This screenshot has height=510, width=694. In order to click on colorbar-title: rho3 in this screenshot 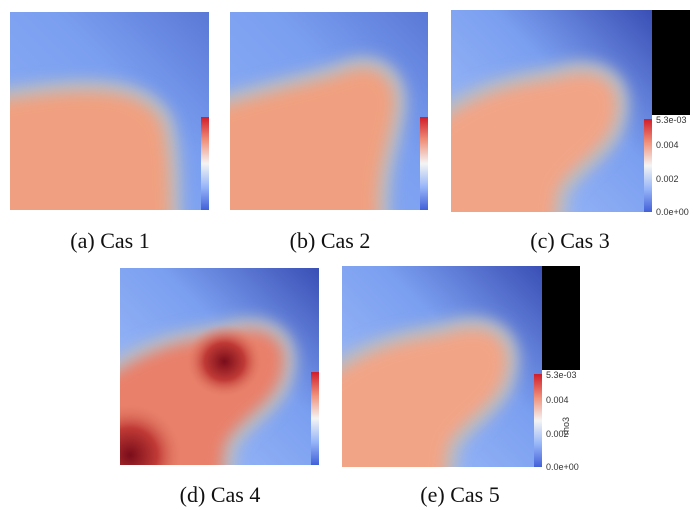, I will do `click(566, 426)`.